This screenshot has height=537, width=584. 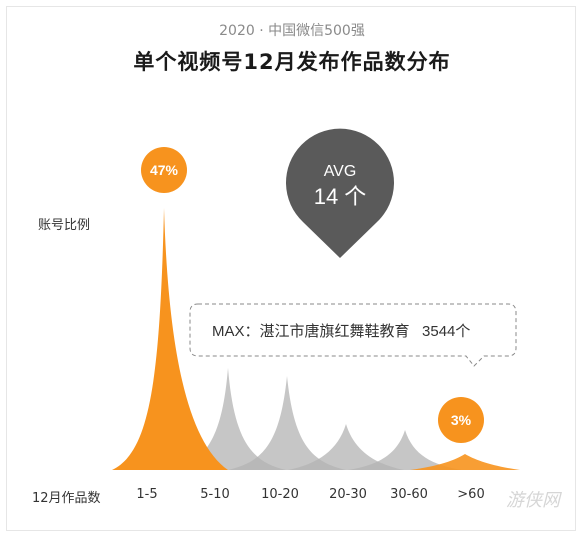 What do you see at coordinates (147, 494) in the screenshot?
I see `x-tick-1-5: 1-5` at bounding box center [147, 494].